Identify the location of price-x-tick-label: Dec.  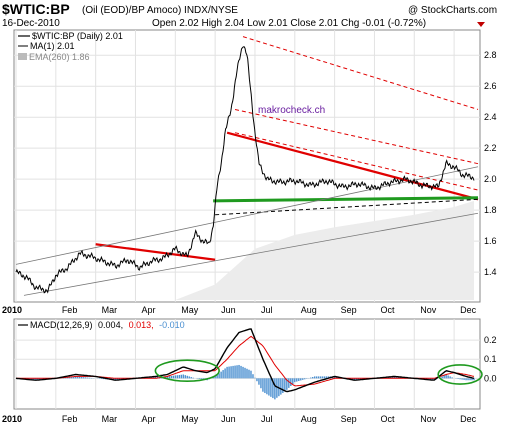
(468, 310).